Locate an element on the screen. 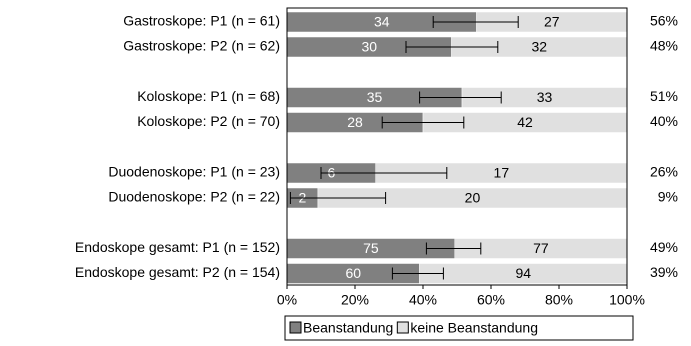  share-label: 49% is located at coordinates (664, 247).